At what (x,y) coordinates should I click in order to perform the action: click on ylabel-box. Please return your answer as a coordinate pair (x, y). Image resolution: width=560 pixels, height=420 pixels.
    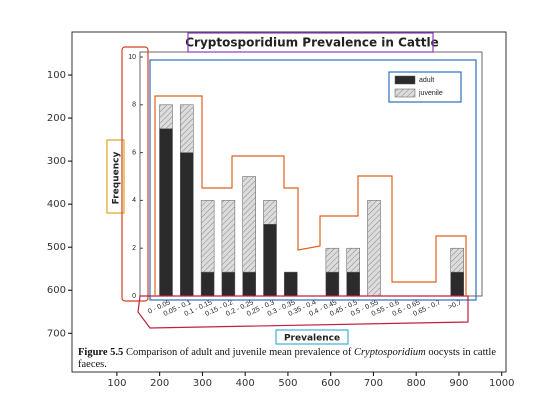
    Looking at the image, I should click on (115, 176).